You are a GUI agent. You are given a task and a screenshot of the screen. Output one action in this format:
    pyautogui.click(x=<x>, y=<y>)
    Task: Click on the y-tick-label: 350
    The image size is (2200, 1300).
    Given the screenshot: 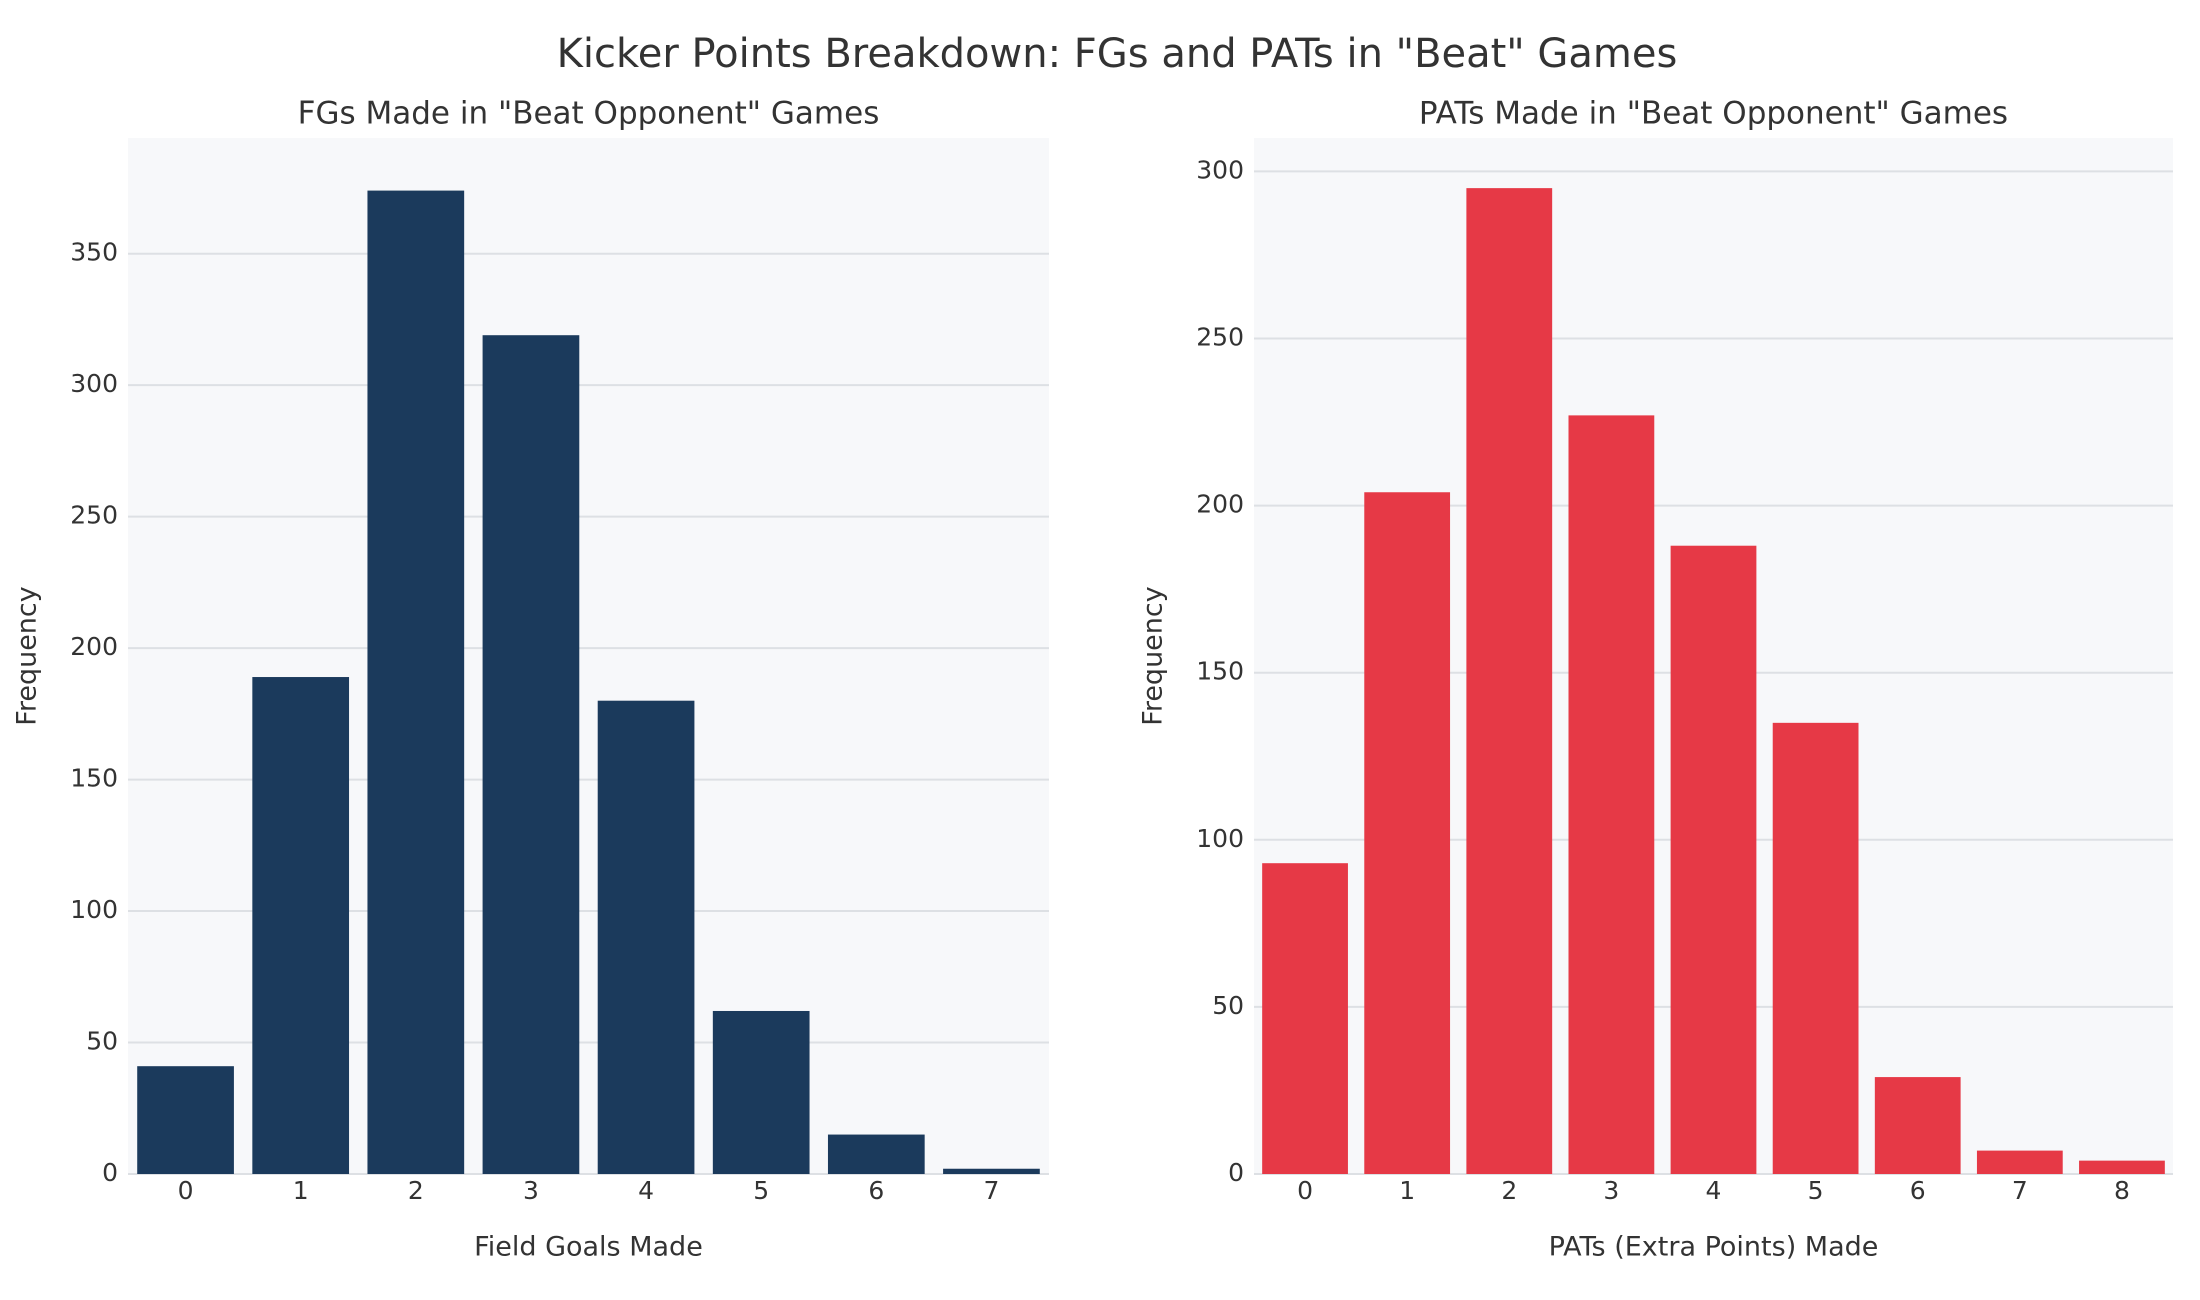 What is the action you would take?
    pyautogui.click(x=94, y=252)
    